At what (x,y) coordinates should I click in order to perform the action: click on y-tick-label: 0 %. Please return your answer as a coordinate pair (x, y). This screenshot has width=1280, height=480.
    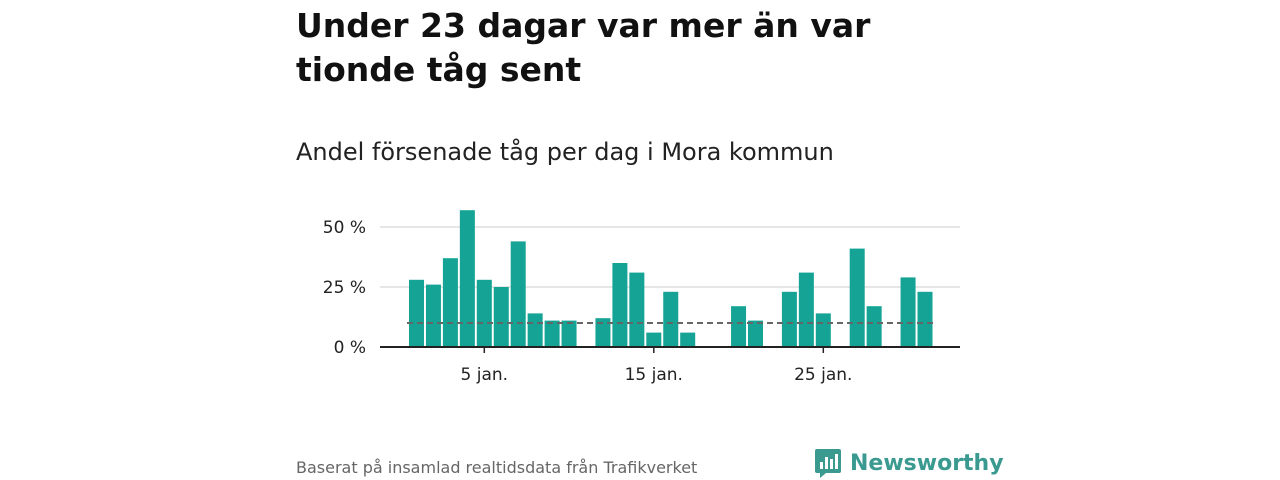
    Looking at the image, I should click on (350, 348).